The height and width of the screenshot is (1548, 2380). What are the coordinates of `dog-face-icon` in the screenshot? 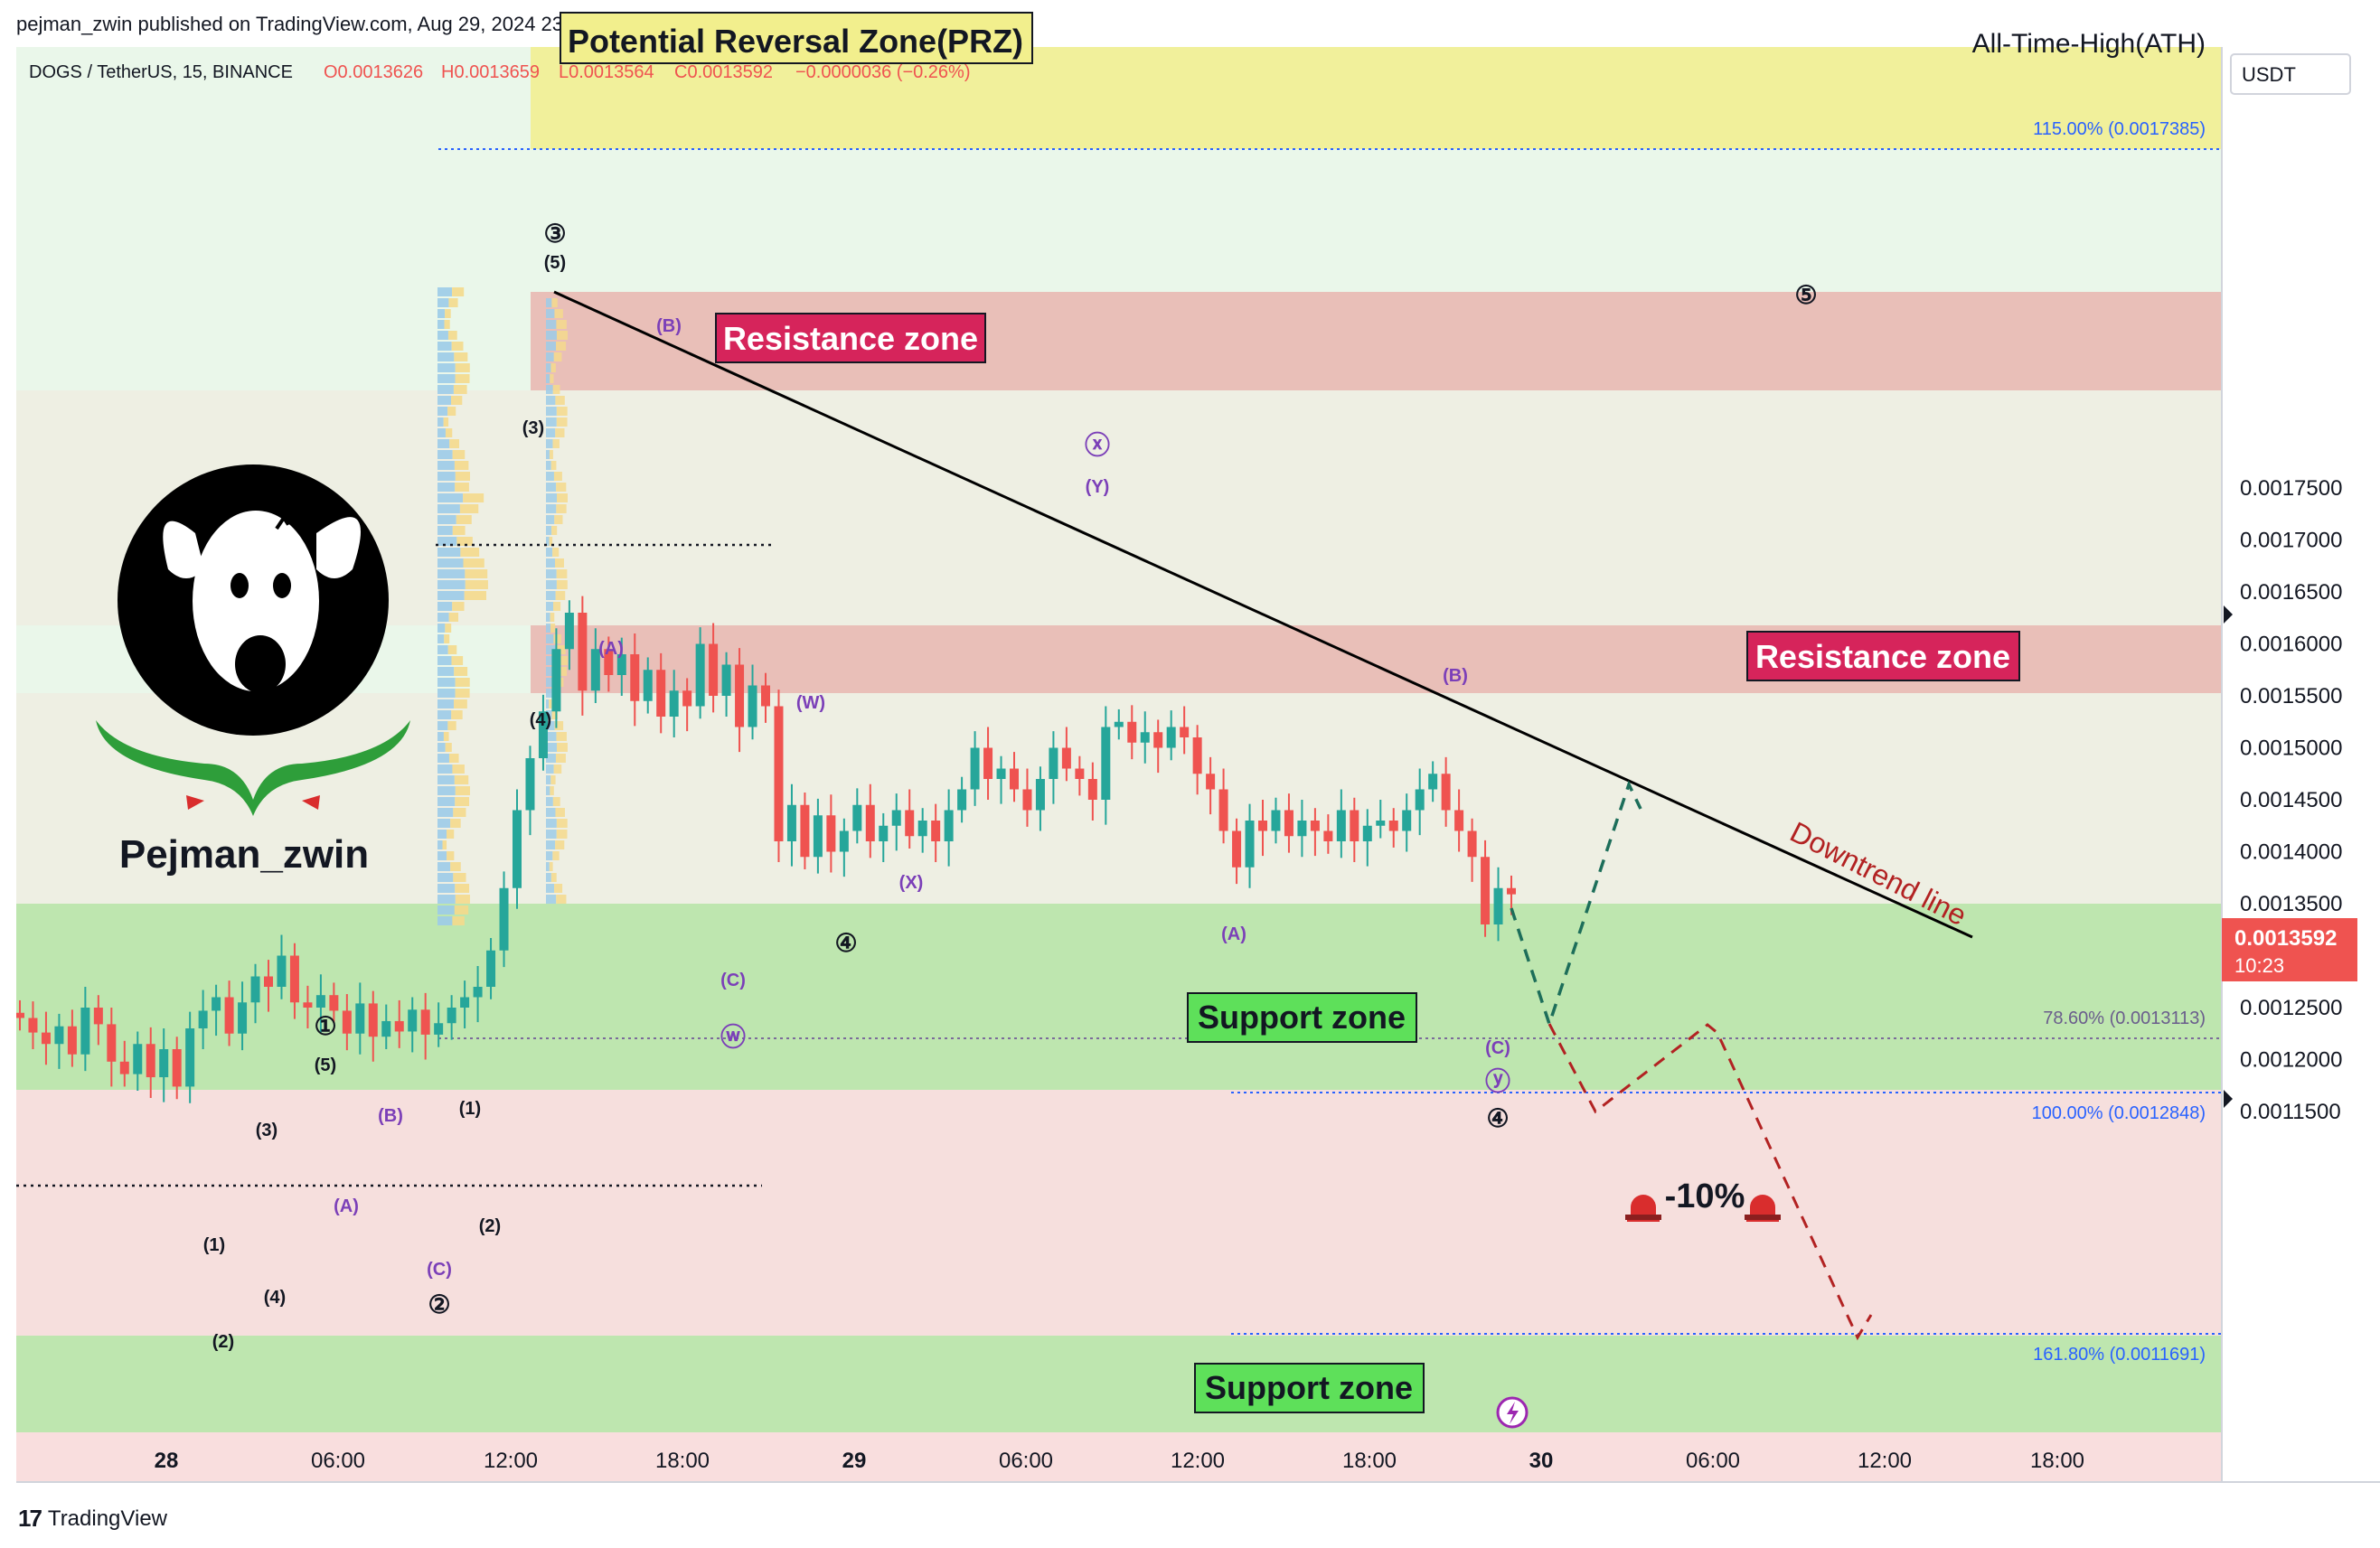 It's located at (262, 602).